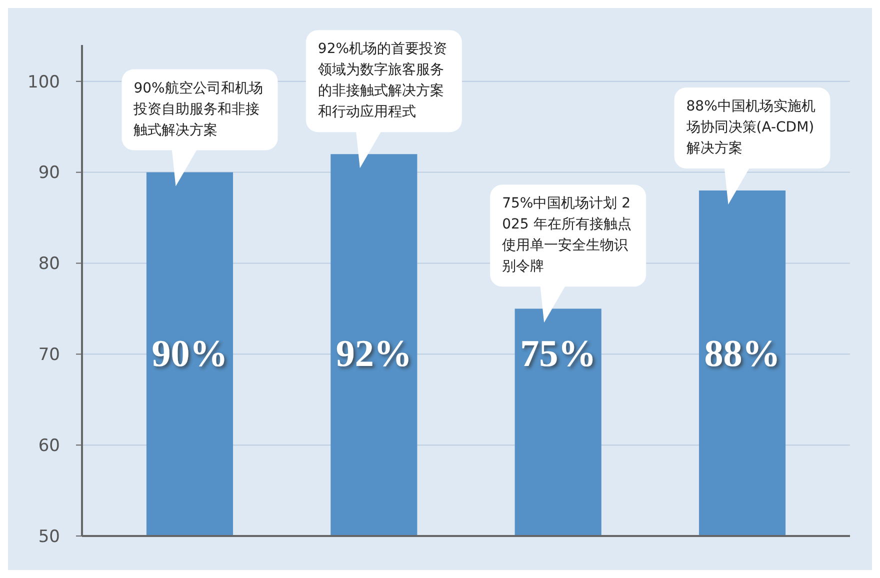 The image size is (880, 578). I want to click on speech-callout: 90%航空公司和机场投资自助服务和非接触式解决方案, so click(200, 127).